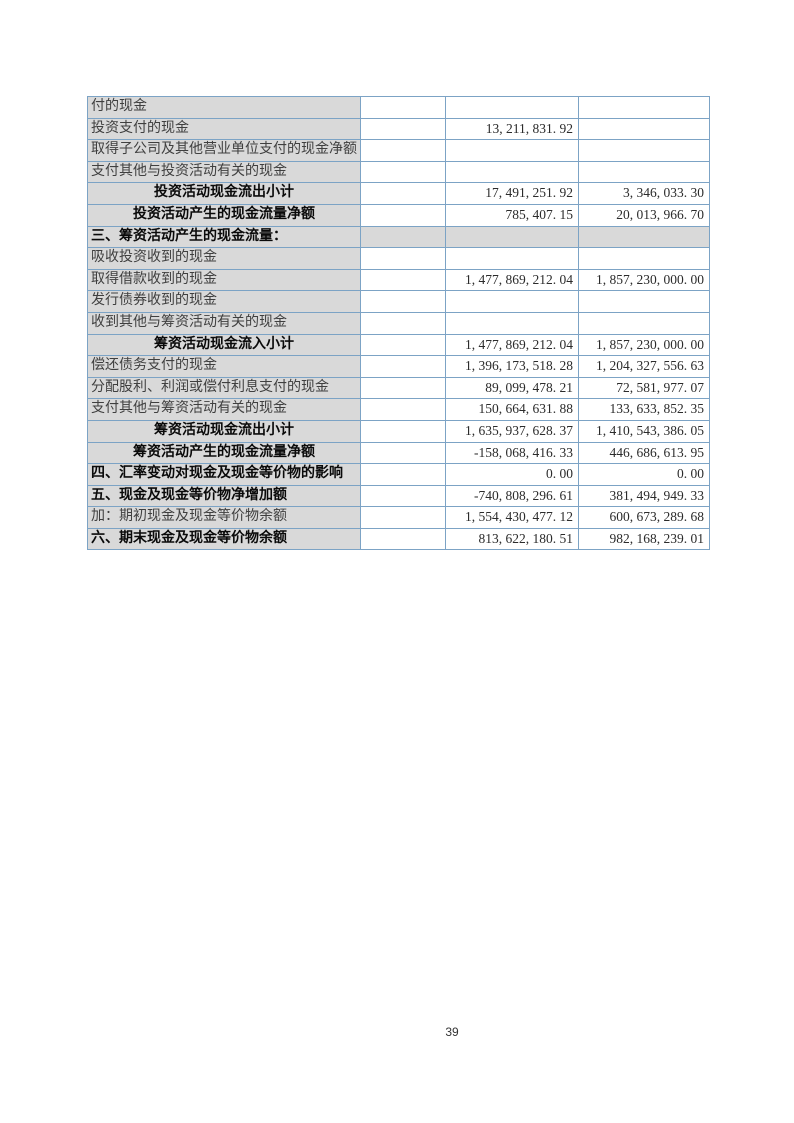  Describe the element at coordinates (224, 474) in the screenshot. I see `row-label: 四、汇率变动对现金及现金等价物的影响` at that location.